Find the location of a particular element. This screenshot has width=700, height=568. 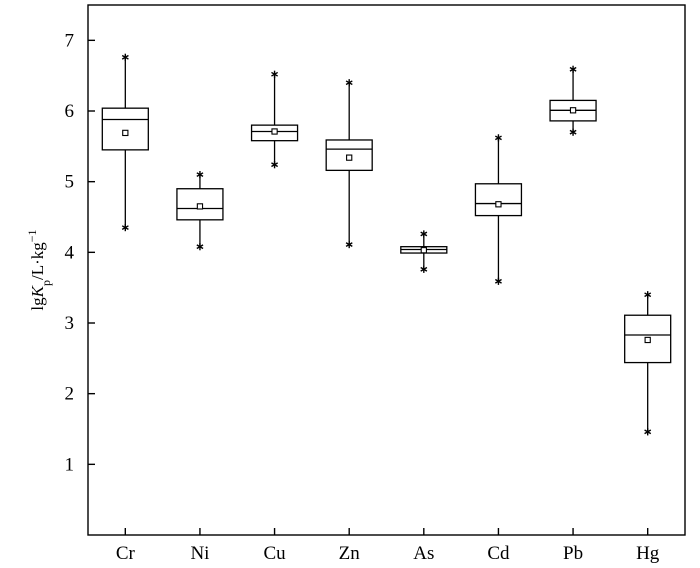

x-tick-label: Cd is located at coordinates (498, 553).